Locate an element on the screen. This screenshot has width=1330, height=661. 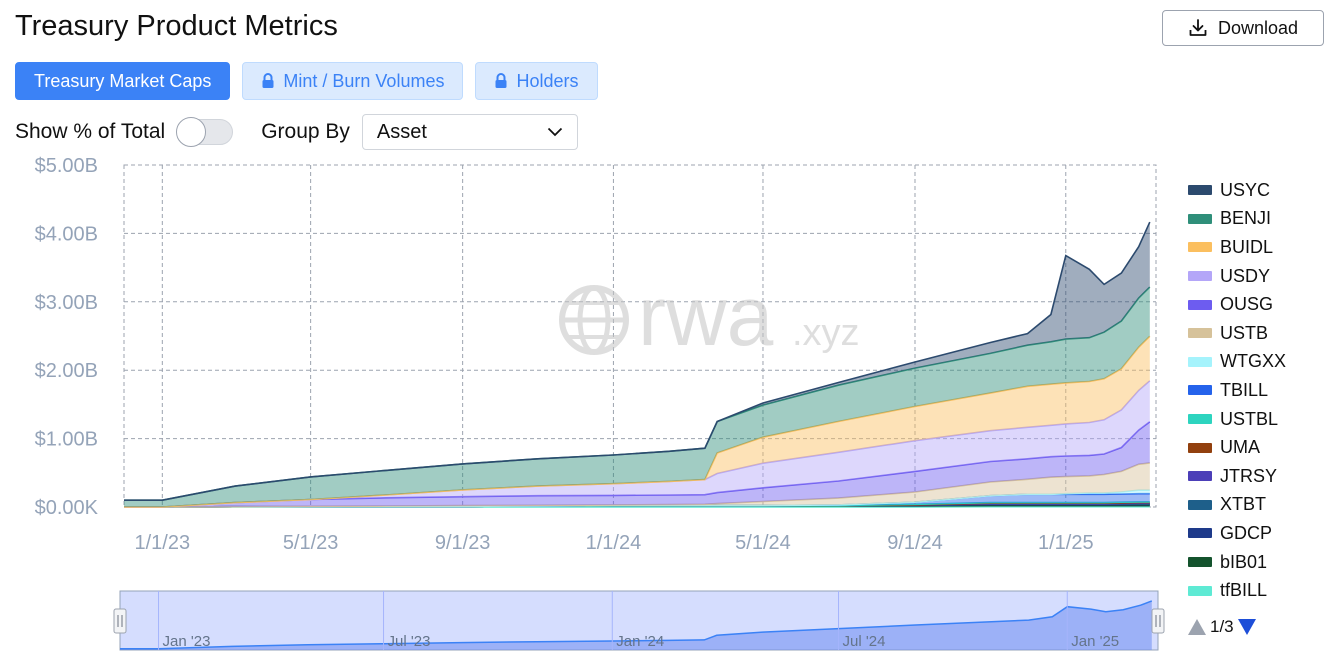
legend-label: bIB01 is located at coordinates (1244, 561).